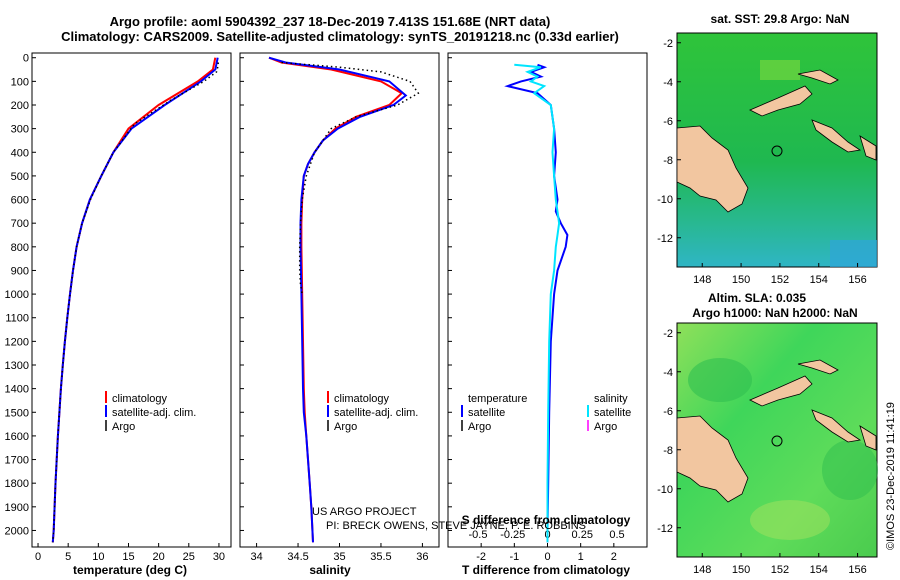 The image size is (900, 580). What do you see at coordinates (712, 459) in the screenshot?
I see `land-new-guinea` at bounding box center [712, 459].